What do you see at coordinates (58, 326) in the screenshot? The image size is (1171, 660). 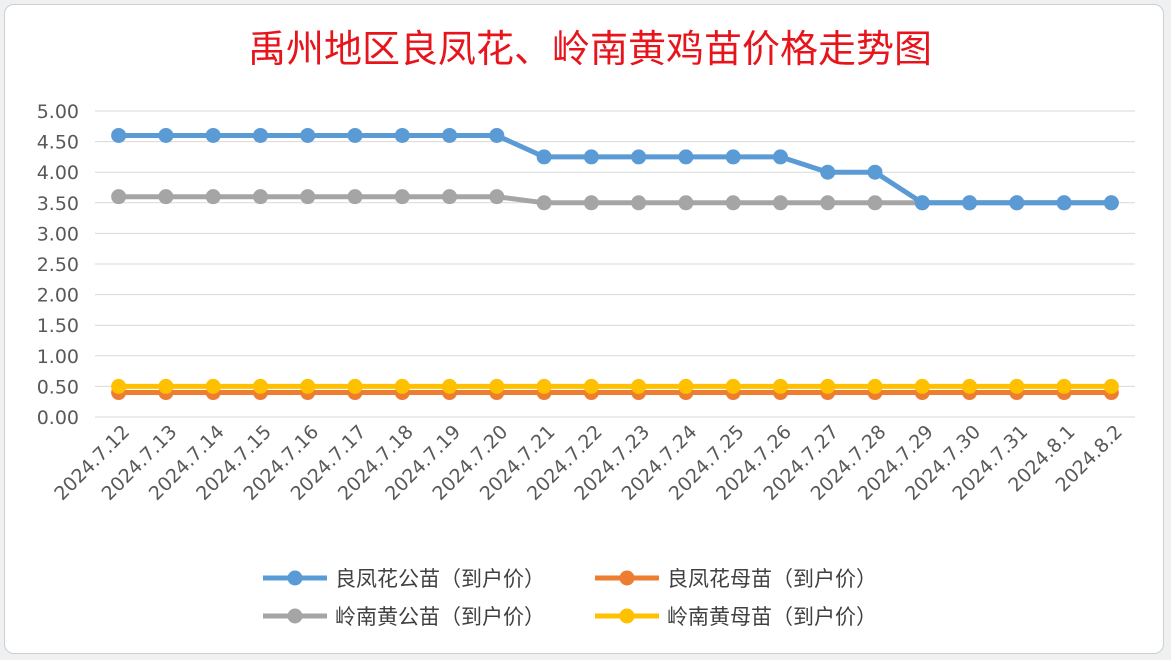 I see `y-tick-label: 1.50` at bounding box center [58, 326].